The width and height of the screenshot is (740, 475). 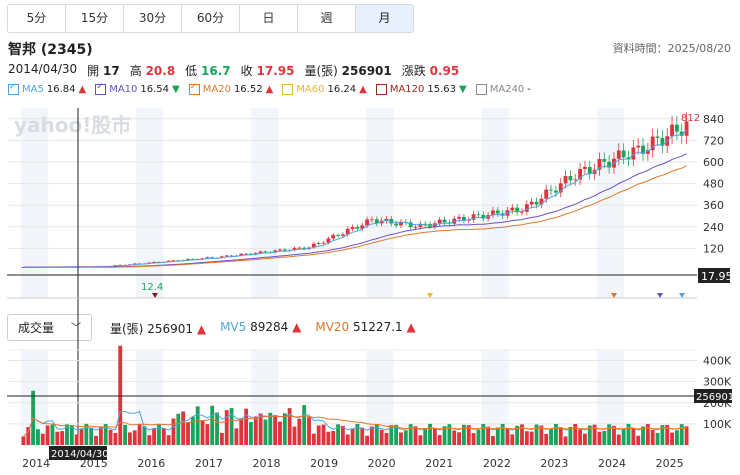 I want to click on price-axis-label: 360, so click(x=713, y=205).